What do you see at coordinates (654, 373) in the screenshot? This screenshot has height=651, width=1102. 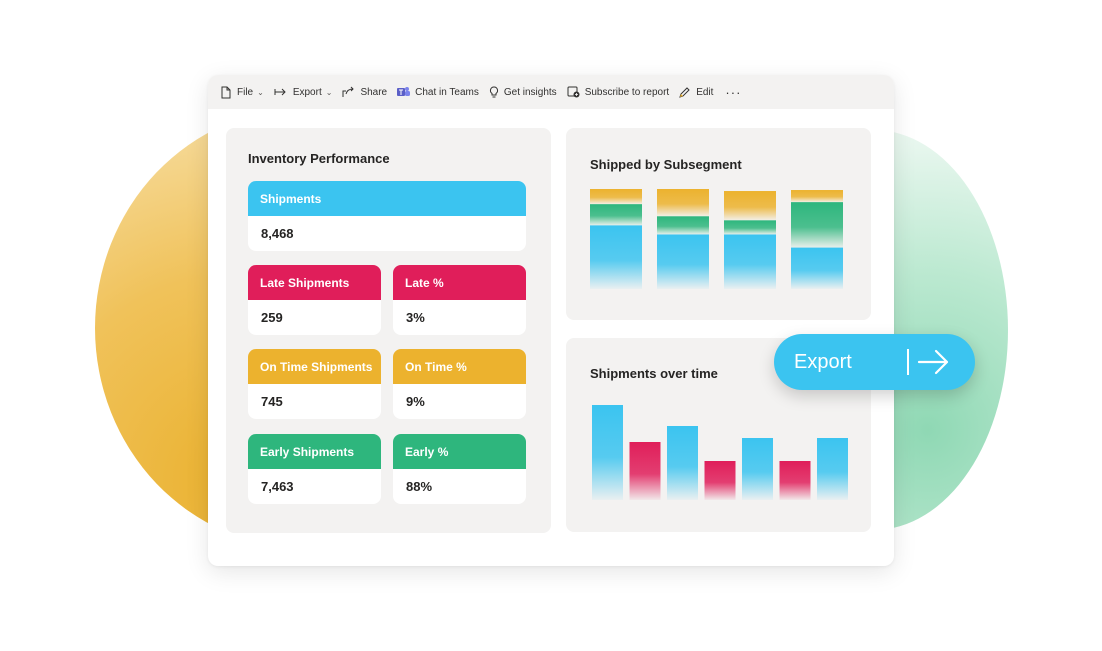 I see `overtime-chart-title: Shipments over time` at bounding box center [654, 373].